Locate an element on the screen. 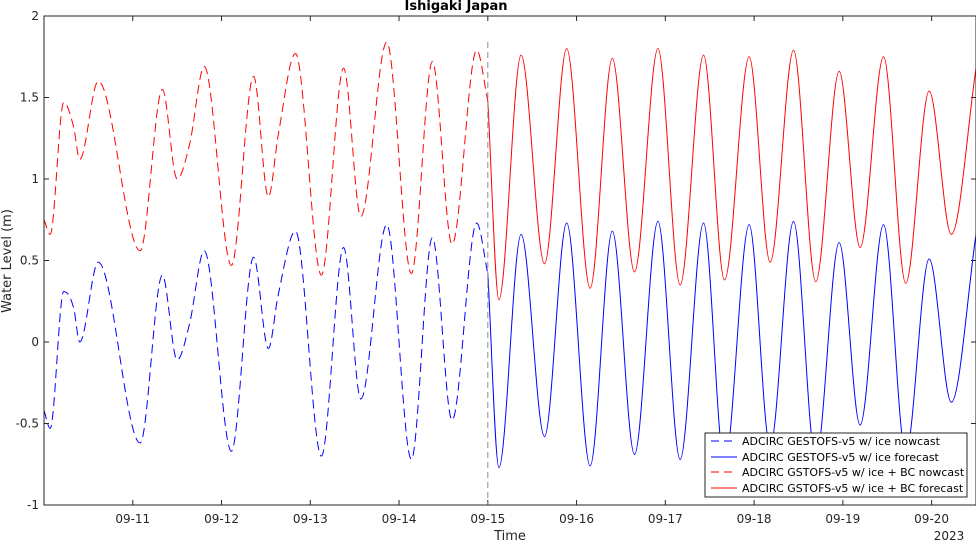  y-tick-label: -1 is located at coordinates (33, 505).